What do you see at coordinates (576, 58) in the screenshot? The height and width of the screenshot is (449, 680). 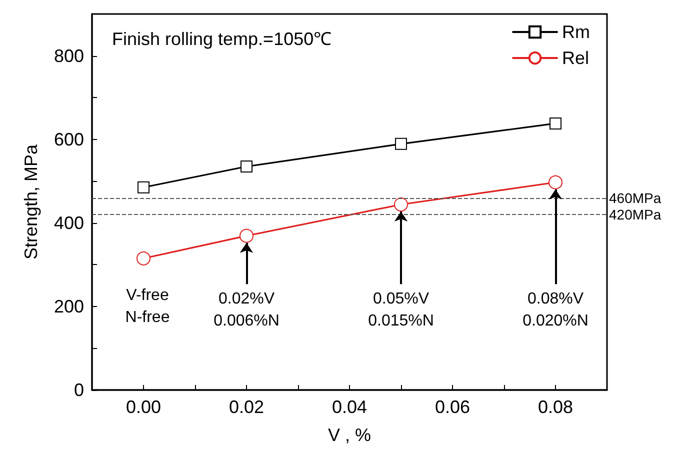 I see `legend-label: Rel` at bounding box center [576, 58].